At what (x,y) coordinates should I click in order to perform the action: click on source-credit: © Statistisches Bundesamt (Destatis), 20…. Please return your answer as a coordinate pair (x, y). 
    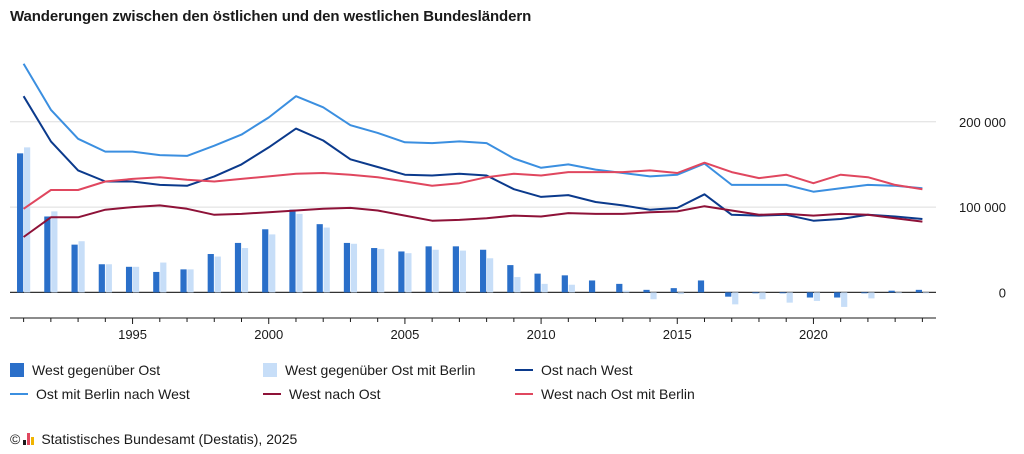
    Looking at the image, I should click on (153, 439).